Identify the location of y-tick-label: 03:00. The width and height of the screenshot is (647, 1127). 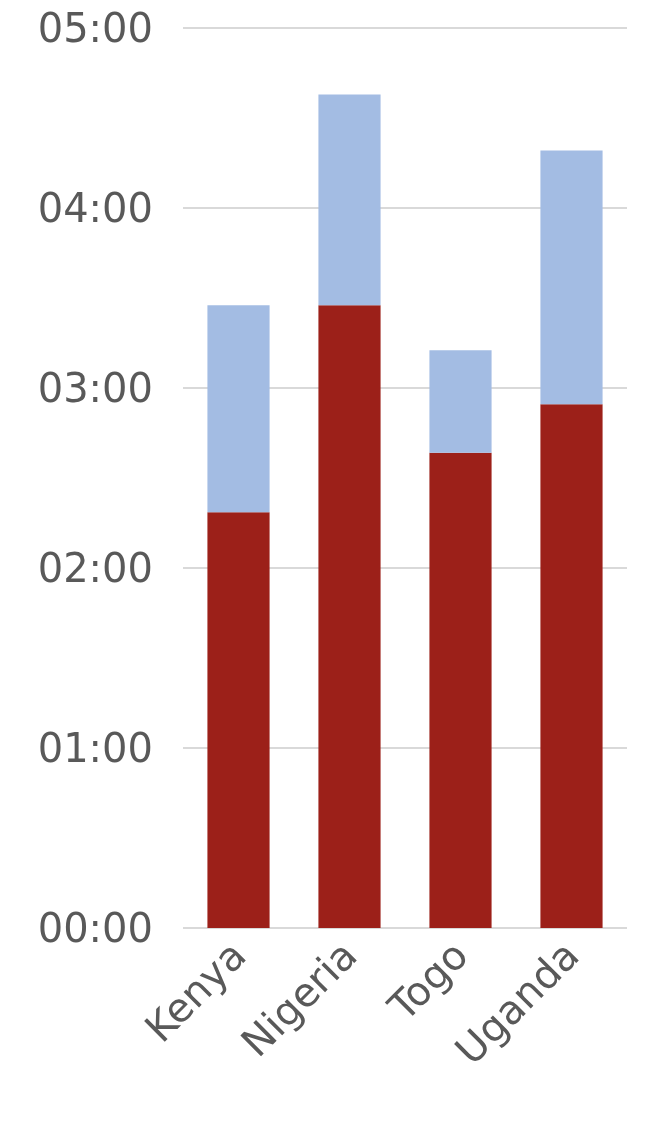
(95, 388).